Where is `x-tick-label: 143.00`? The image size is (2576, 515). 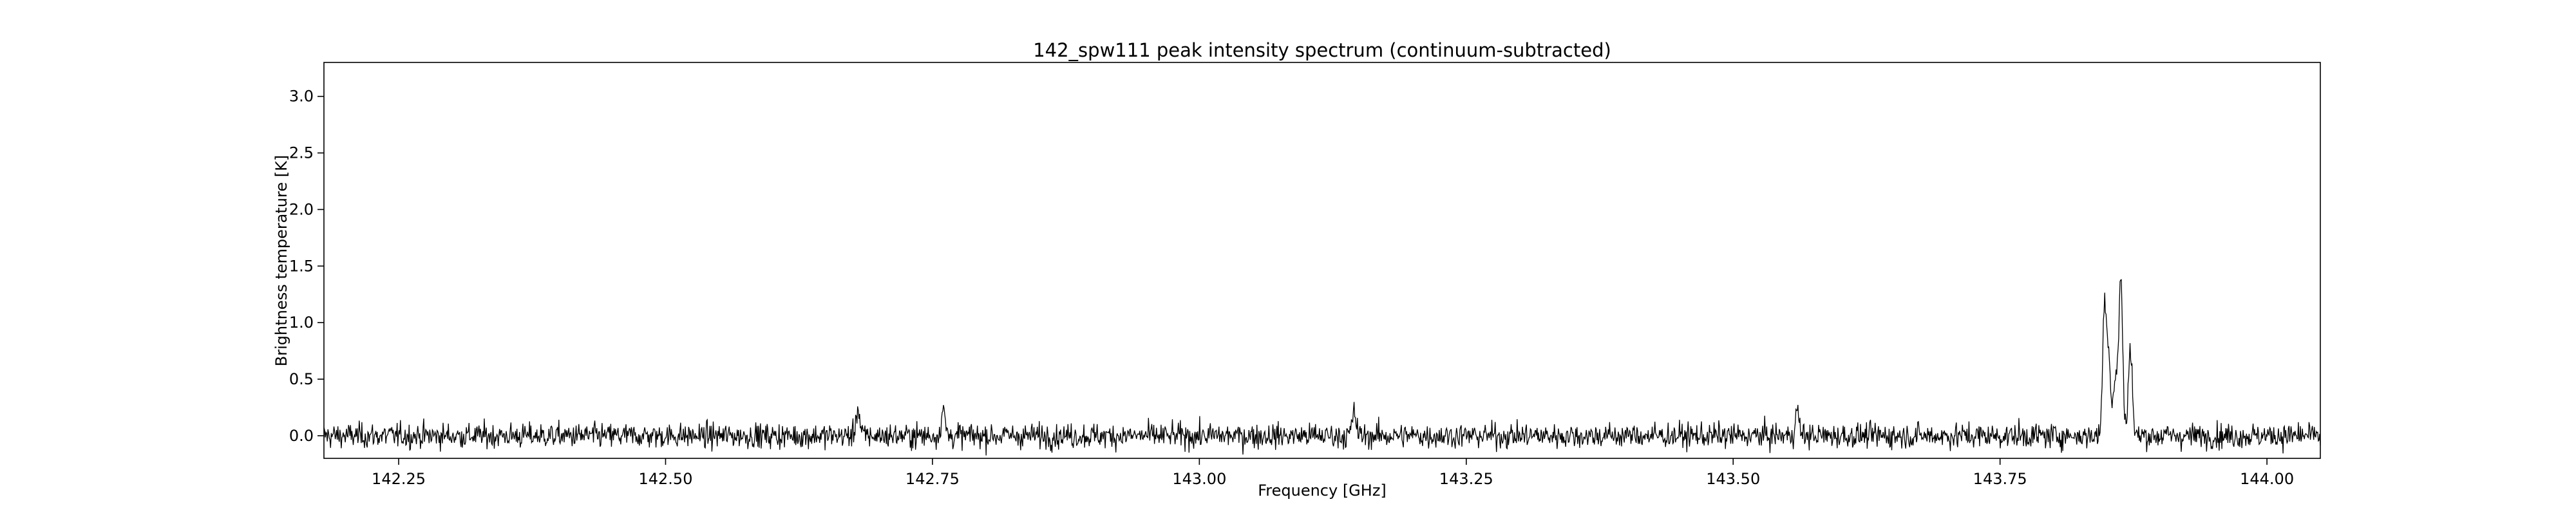
x-tick-label: 143.00 is located at coordinates (1199, 479).